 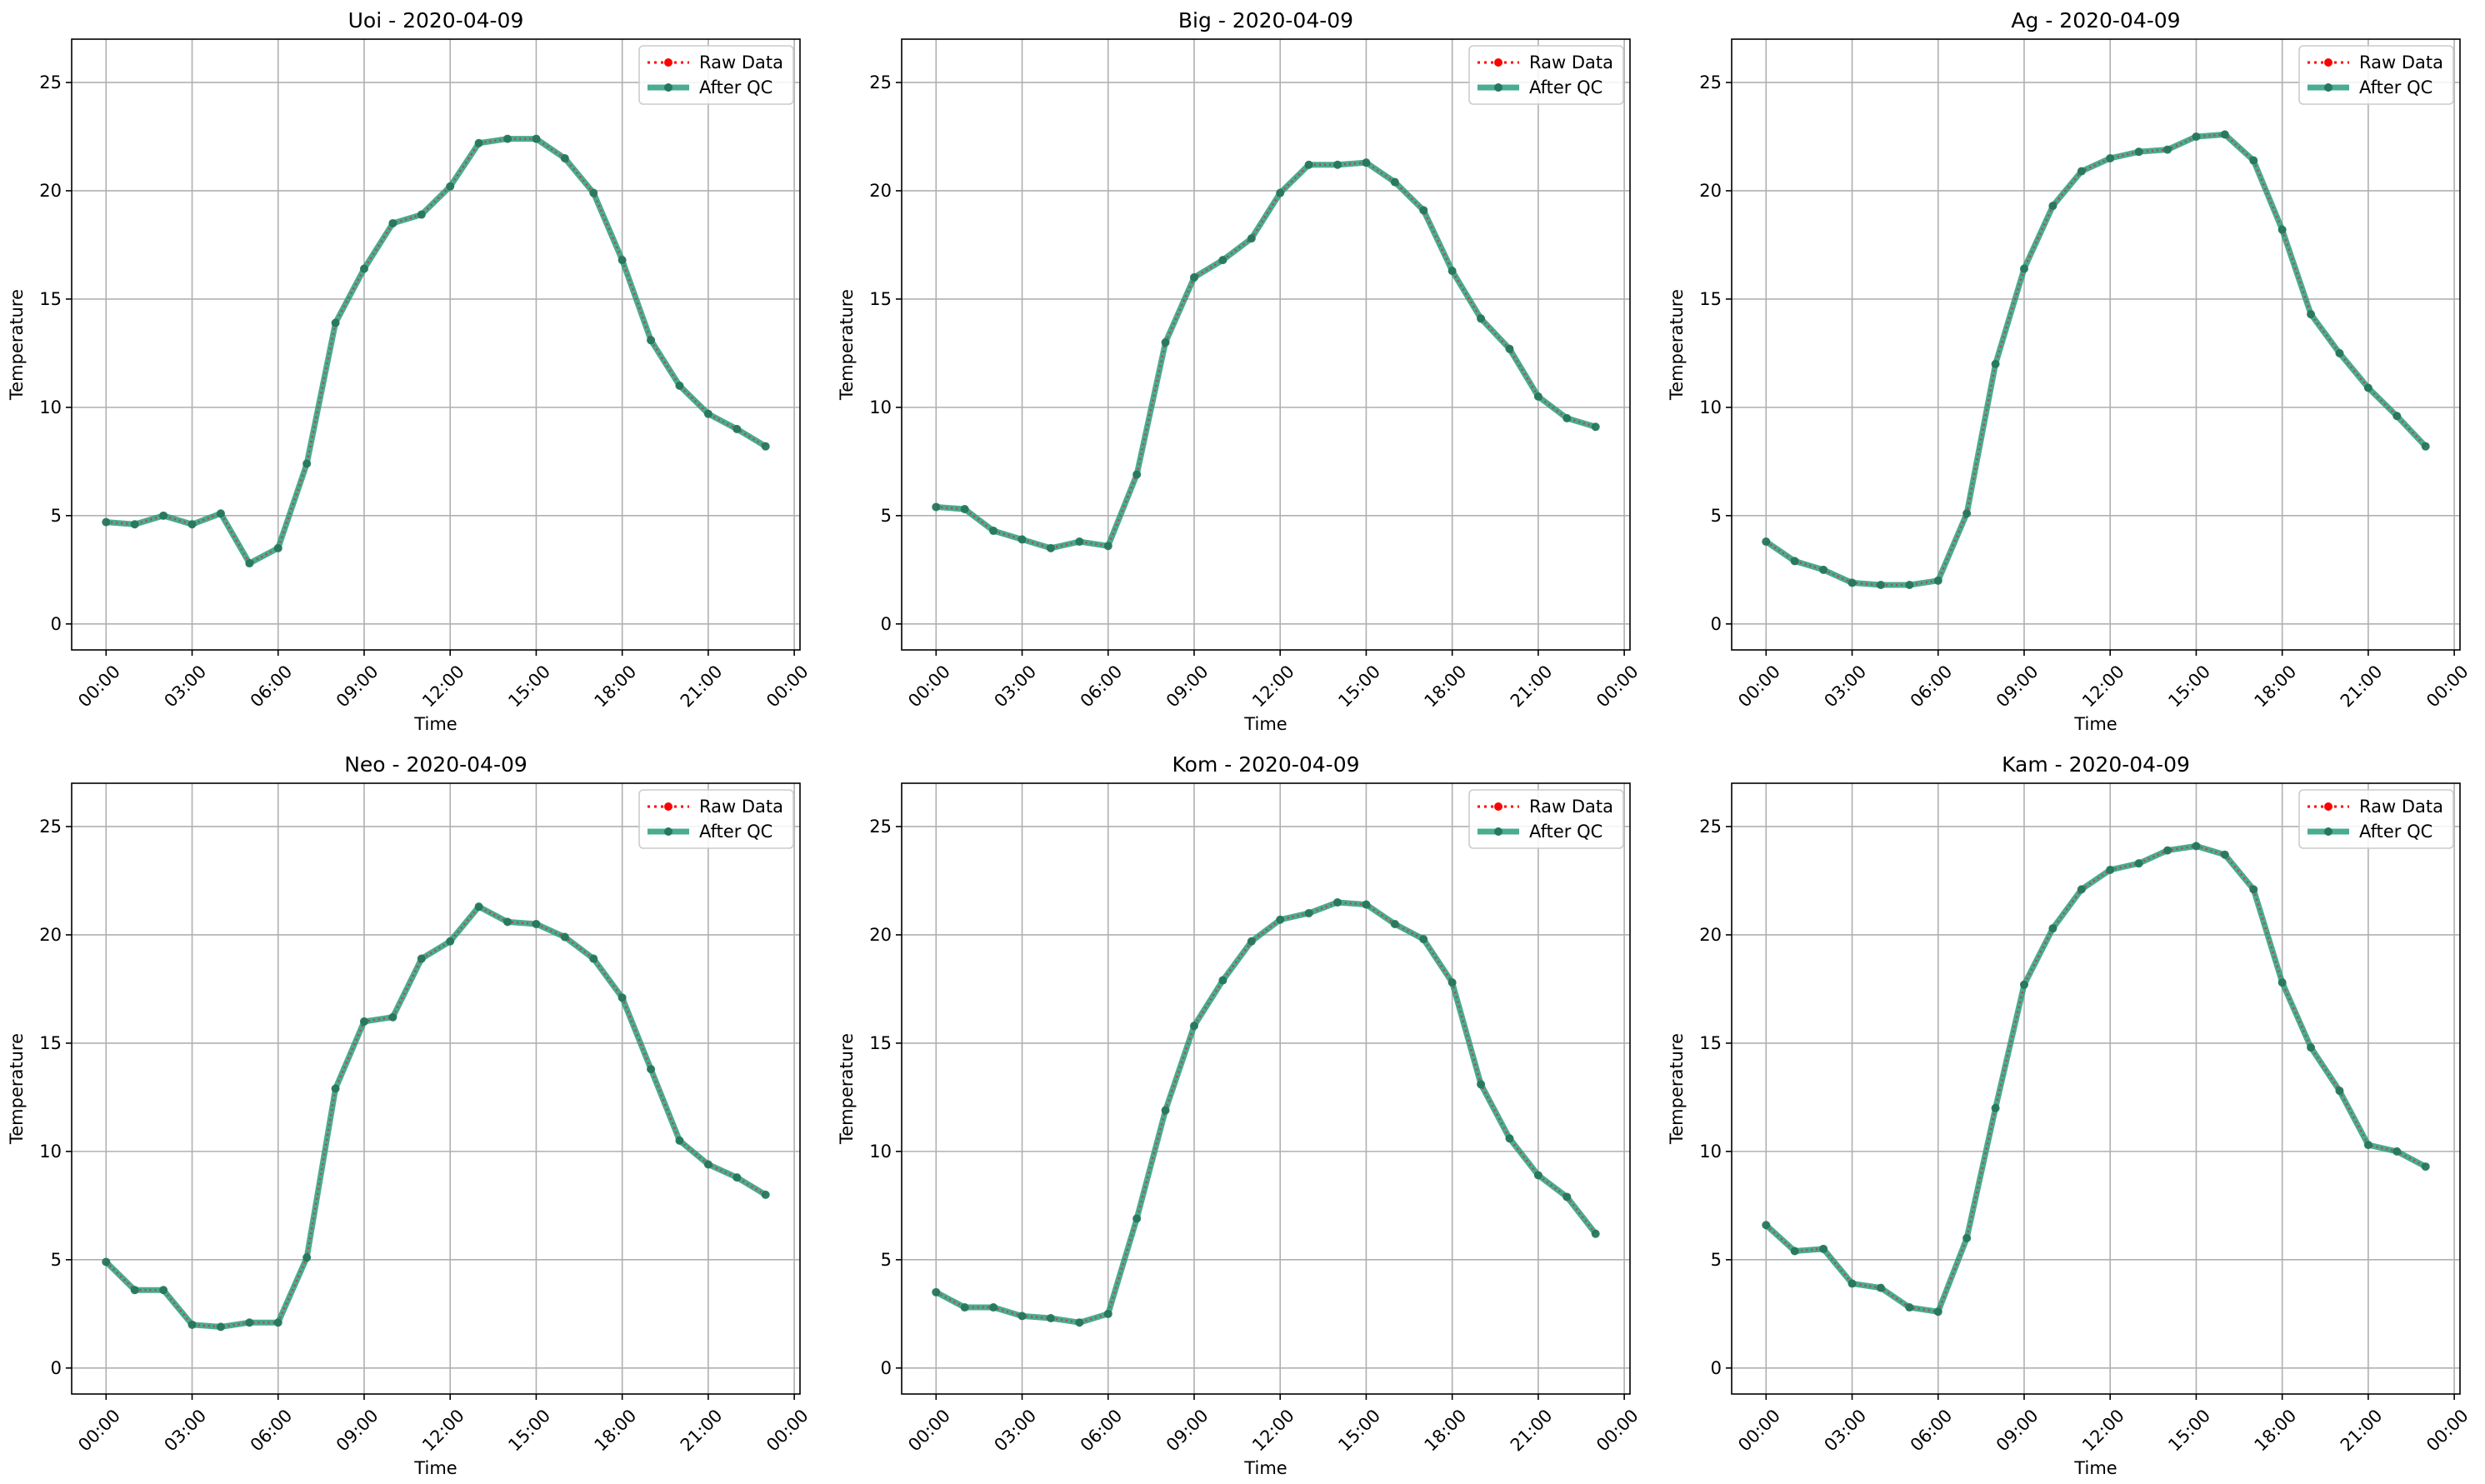 What do you see at coordinates (2096, 344) in the screenshot?
I see `grid-lines` at bounding box center [2096, 344].